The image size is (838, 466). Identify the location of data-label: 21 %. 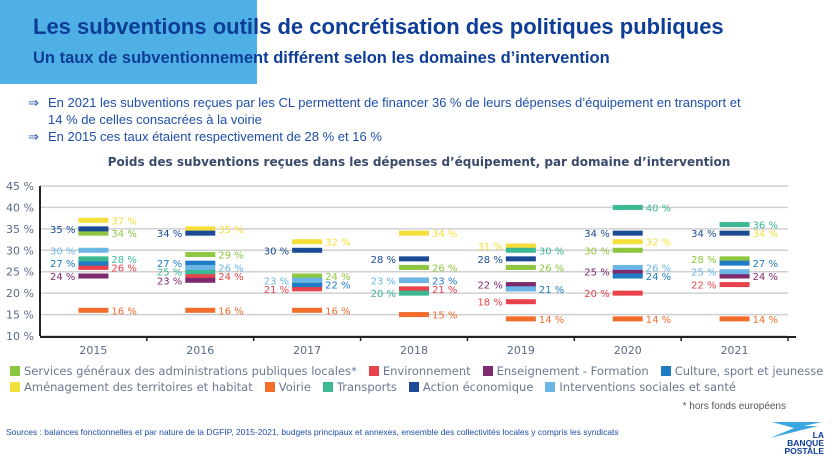
(444, 290).